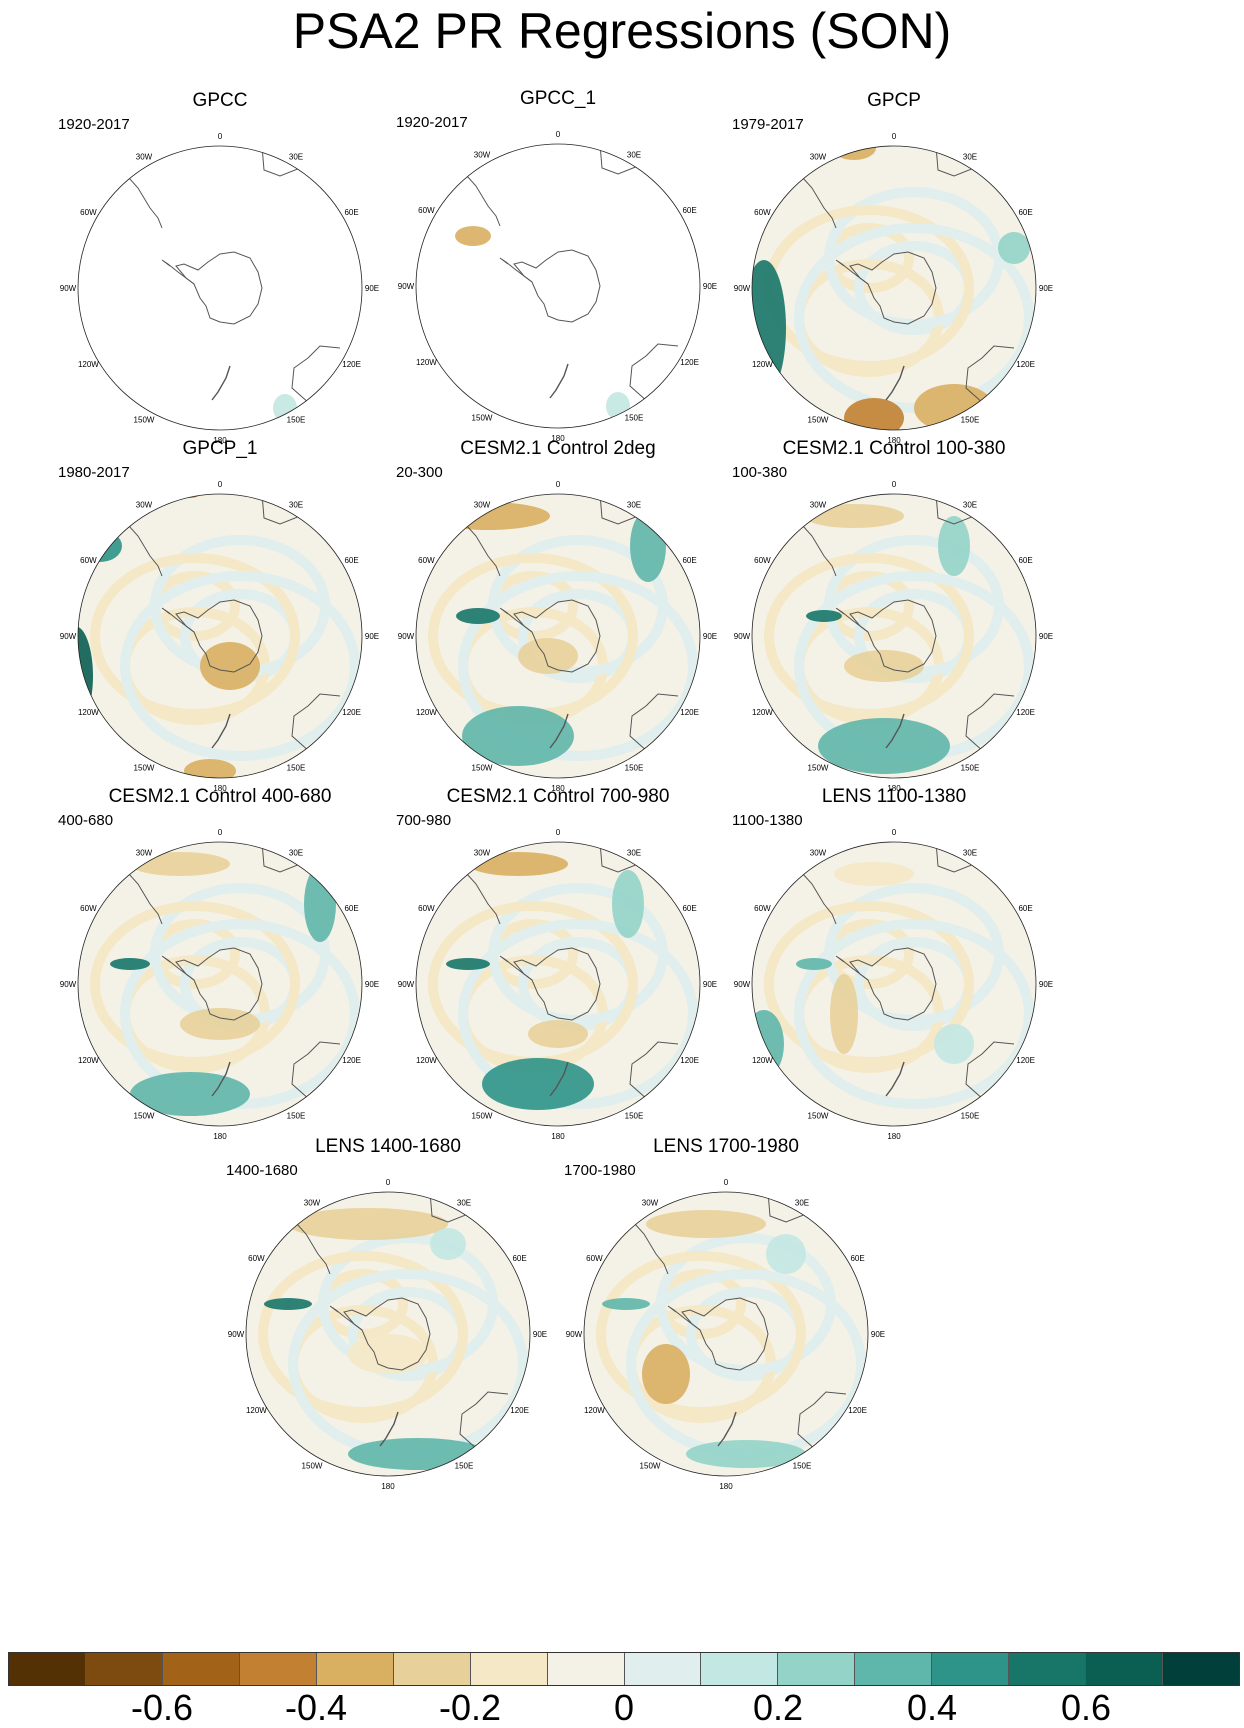  What do you see at coordinates (162, 1707) in the screenshot?
I see `colorbar-tick-label: -0.6` at bounding box center [162, 1707].